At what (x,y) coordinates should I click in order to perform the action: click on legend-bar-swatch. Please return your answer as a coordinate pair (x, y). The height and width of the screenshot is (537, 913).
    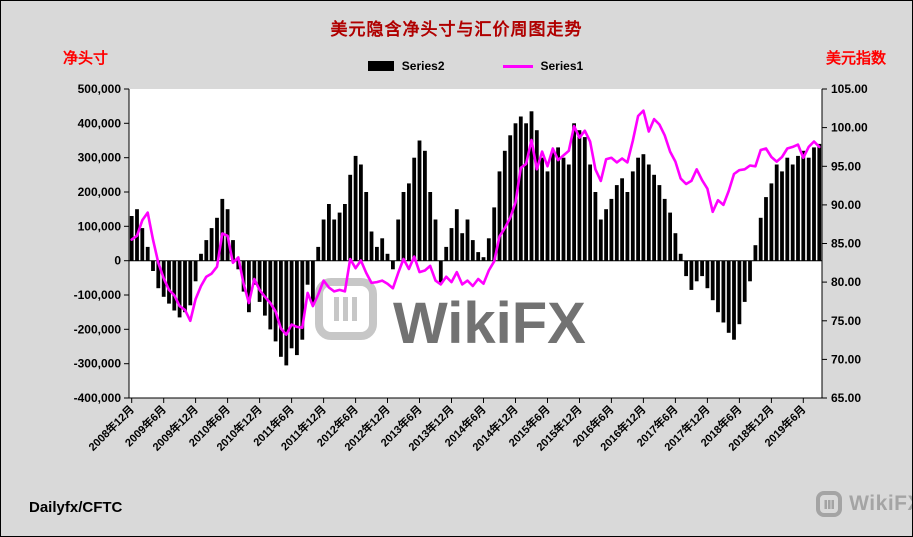
    Looking at the image, I should click on (380, 66).